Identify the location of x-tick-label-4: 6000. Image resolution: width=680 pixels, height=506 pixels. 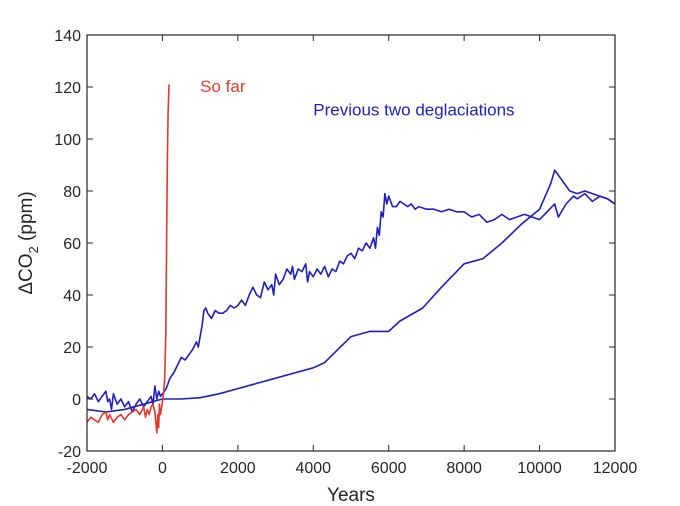
(389, 468).